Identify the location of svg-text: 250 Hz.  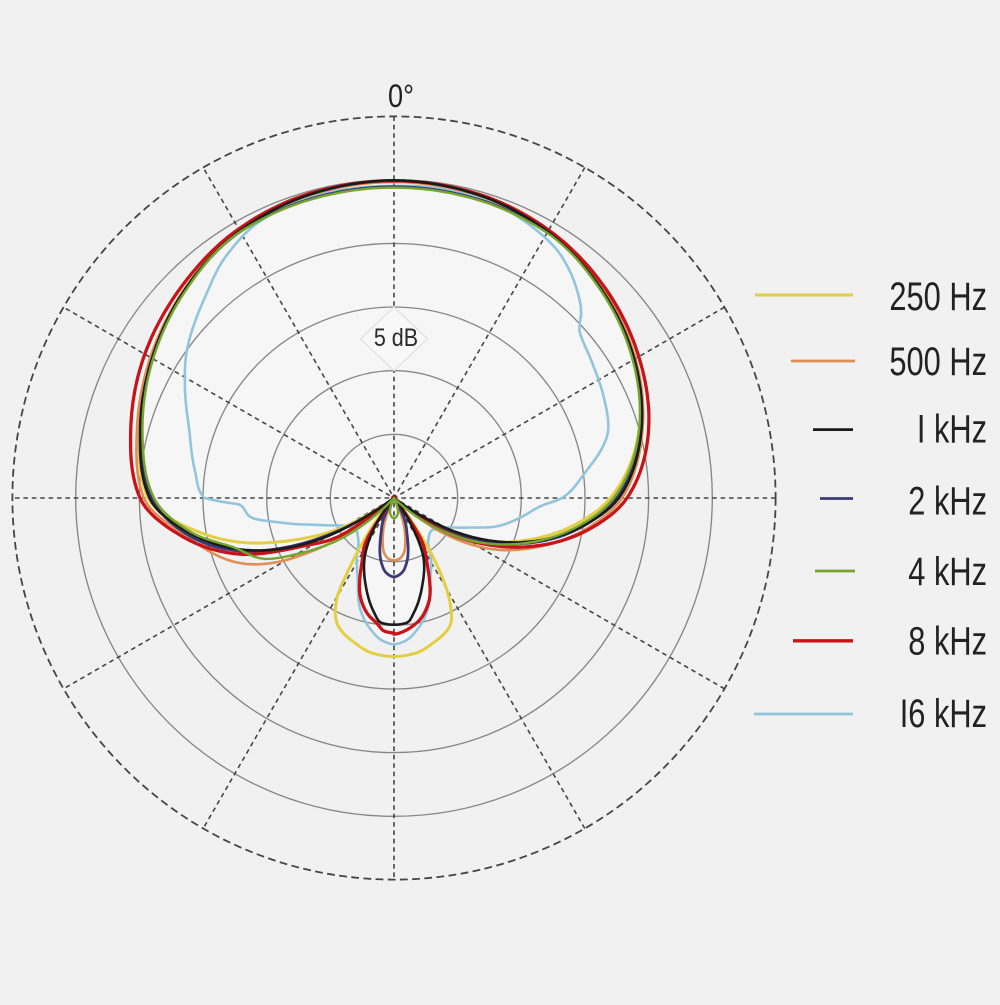
(938, 296).